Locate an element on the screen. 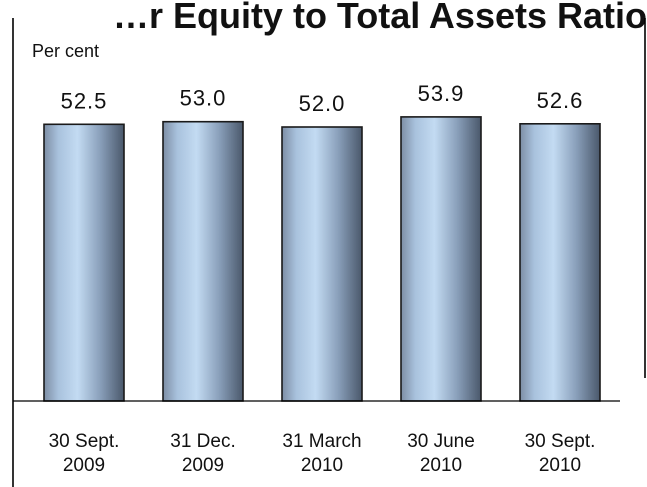  bar-value-label: 52.6 is located at coordinates (560, 100).